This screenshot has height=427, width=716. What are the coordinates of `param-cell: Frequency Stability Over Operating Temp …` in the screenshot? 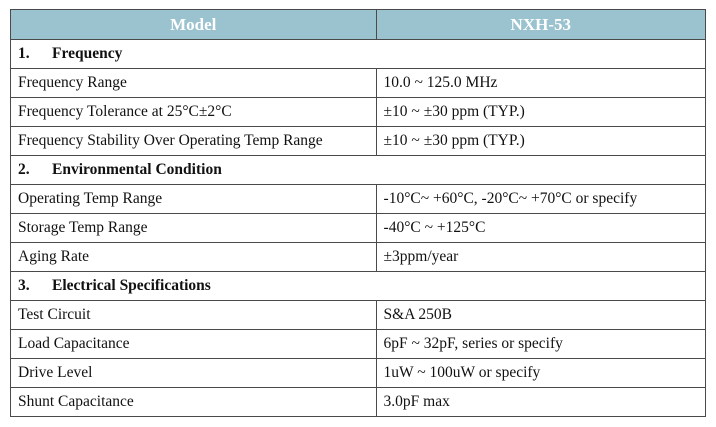 It's located at (193, 141).